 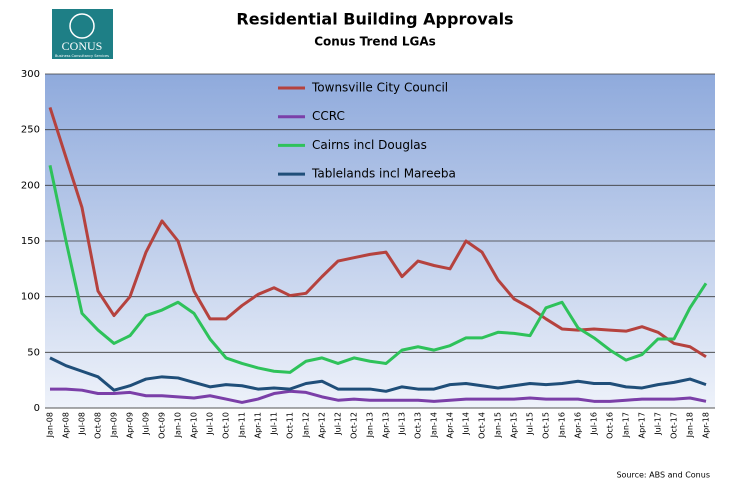 What do you see at coordinates (354, 425) in the screenshot?
I see `x-tick-label: Oct-12` at bounding box center [354, 425].